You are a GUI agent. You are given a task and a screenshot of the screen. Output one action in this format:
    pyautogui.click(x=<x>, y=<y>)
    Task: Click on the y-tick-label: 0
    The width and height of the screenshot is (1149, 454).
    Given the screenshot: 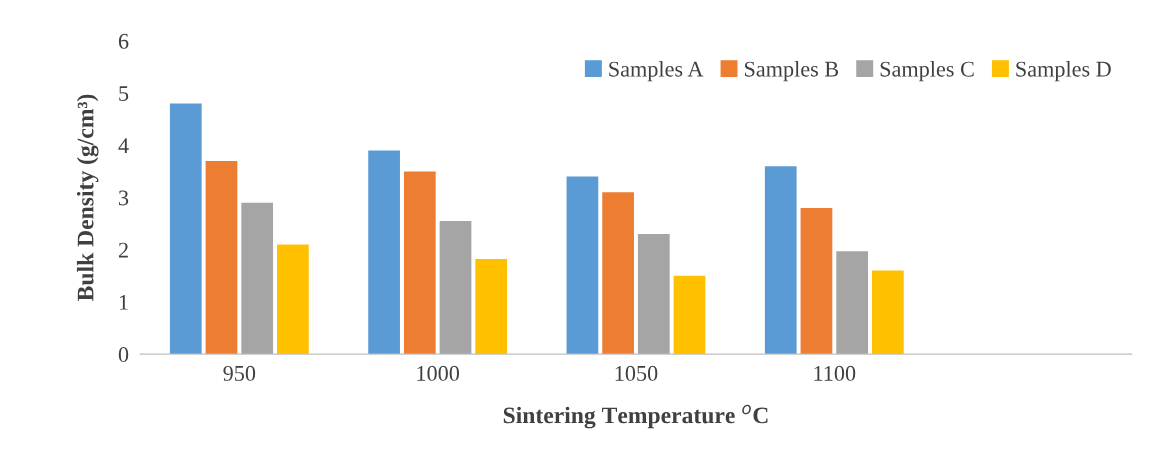 What is the action you would take?
    pyautogui.click(x=123, y=355)
    